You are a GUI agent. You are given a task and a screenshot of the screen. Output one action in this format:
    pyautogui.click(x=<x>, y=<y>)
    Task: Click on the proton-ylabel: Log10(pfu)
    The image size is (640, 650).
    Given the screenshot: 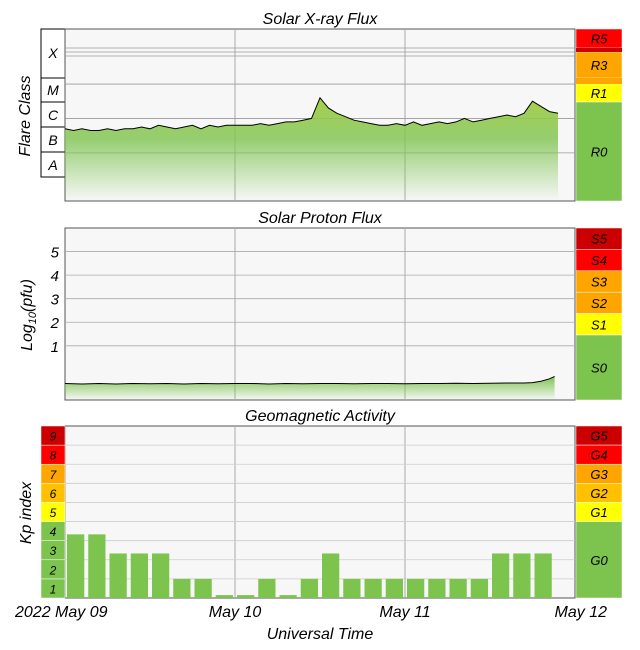 What is the action you would take?
    pyautogui.click(x=29, y=315)
    